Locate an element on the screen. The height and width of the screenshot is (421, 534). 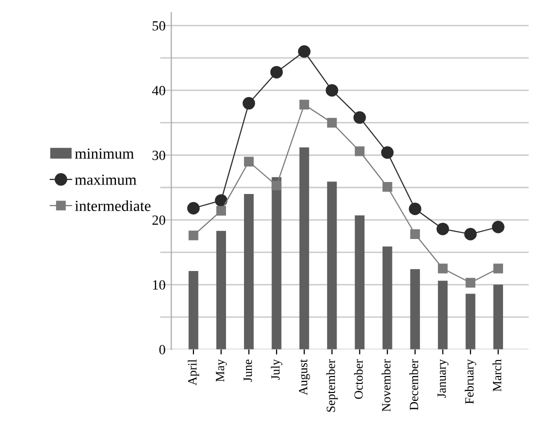
y-tick-label: 0 is located at coordinates (162, 349).